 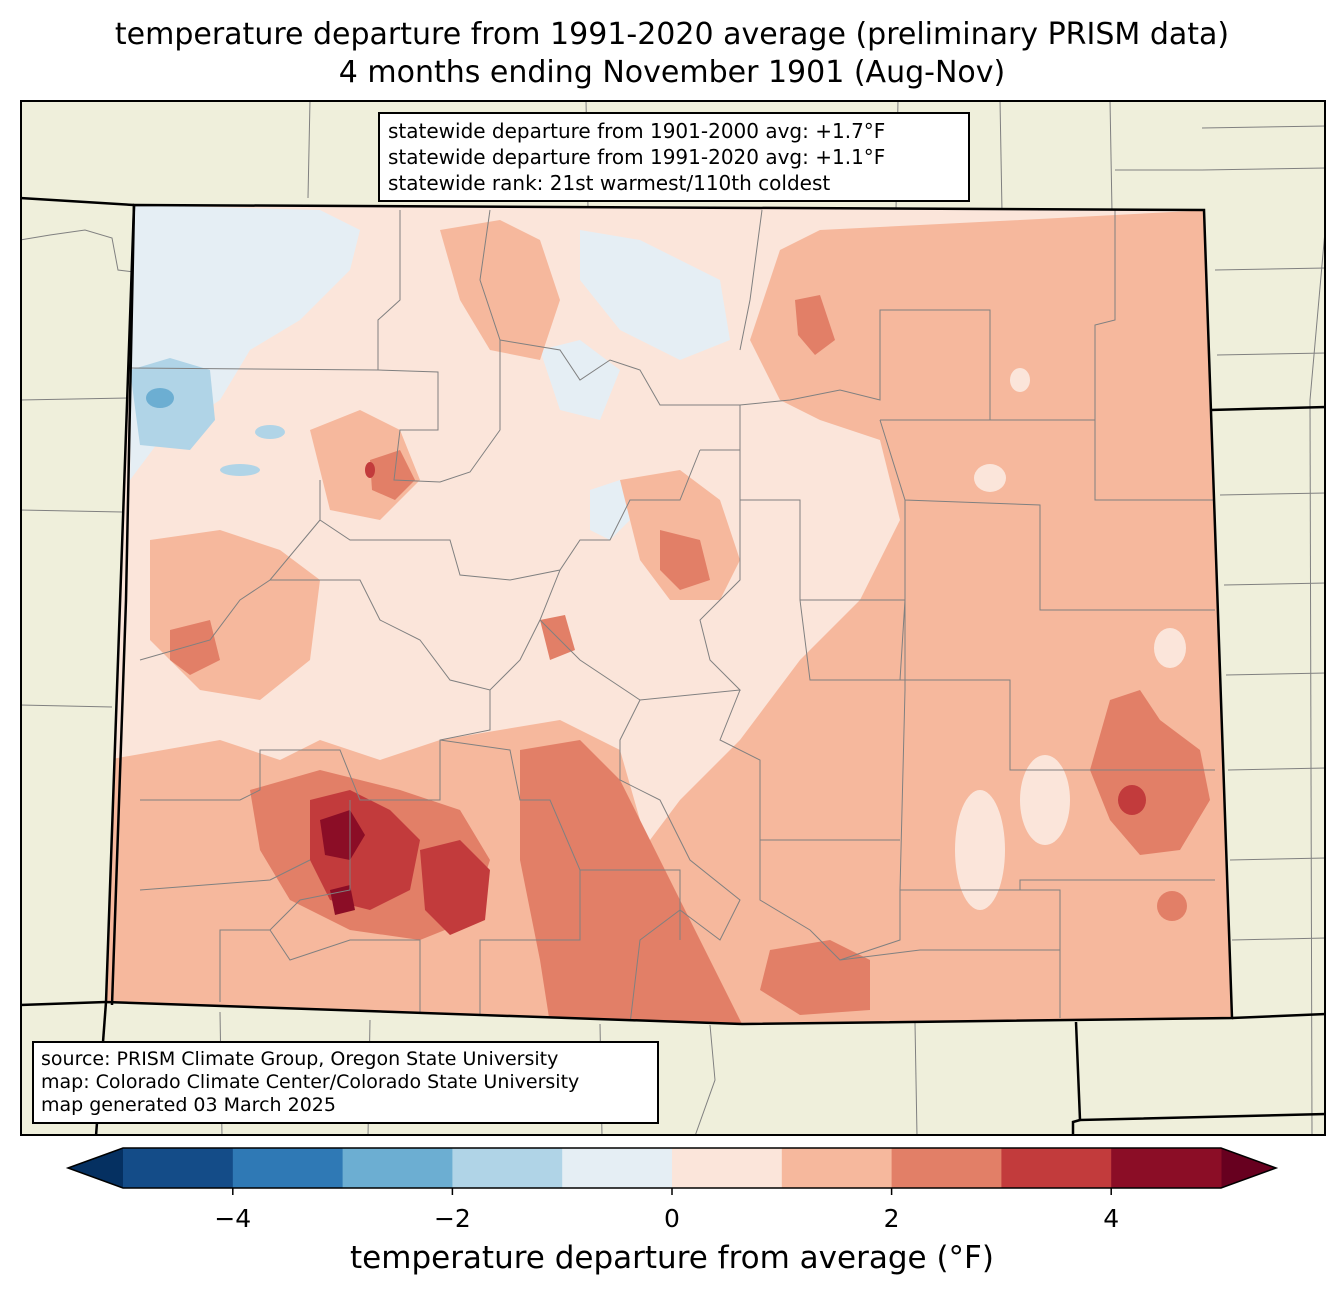 I want to click on colorbar-over-arrow, so click(x=1248, y=1168).